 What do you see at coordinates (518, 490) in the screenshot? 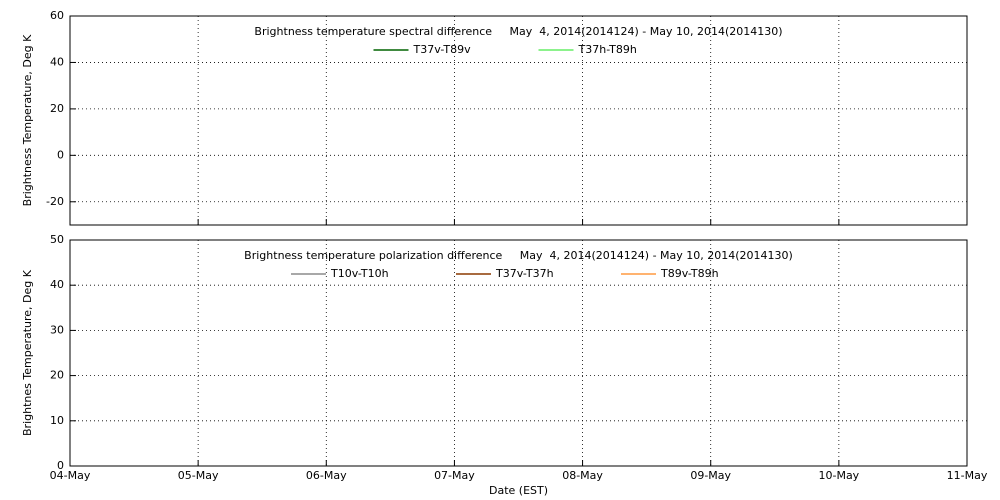
I see `x-axis-label: Date (EST)` at bounding box center [518, 490].